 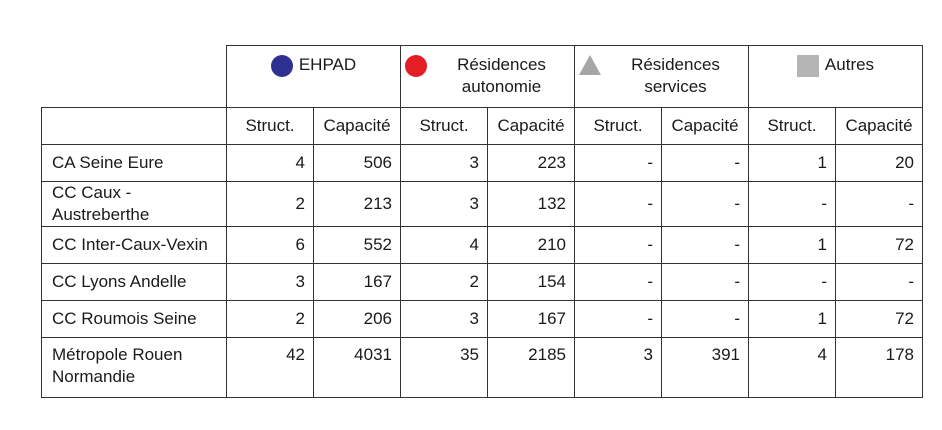 What do you see at coordinates (444, 367) in the screenshot?
I see `value-cell: 35` at bounding box center [444, 367].